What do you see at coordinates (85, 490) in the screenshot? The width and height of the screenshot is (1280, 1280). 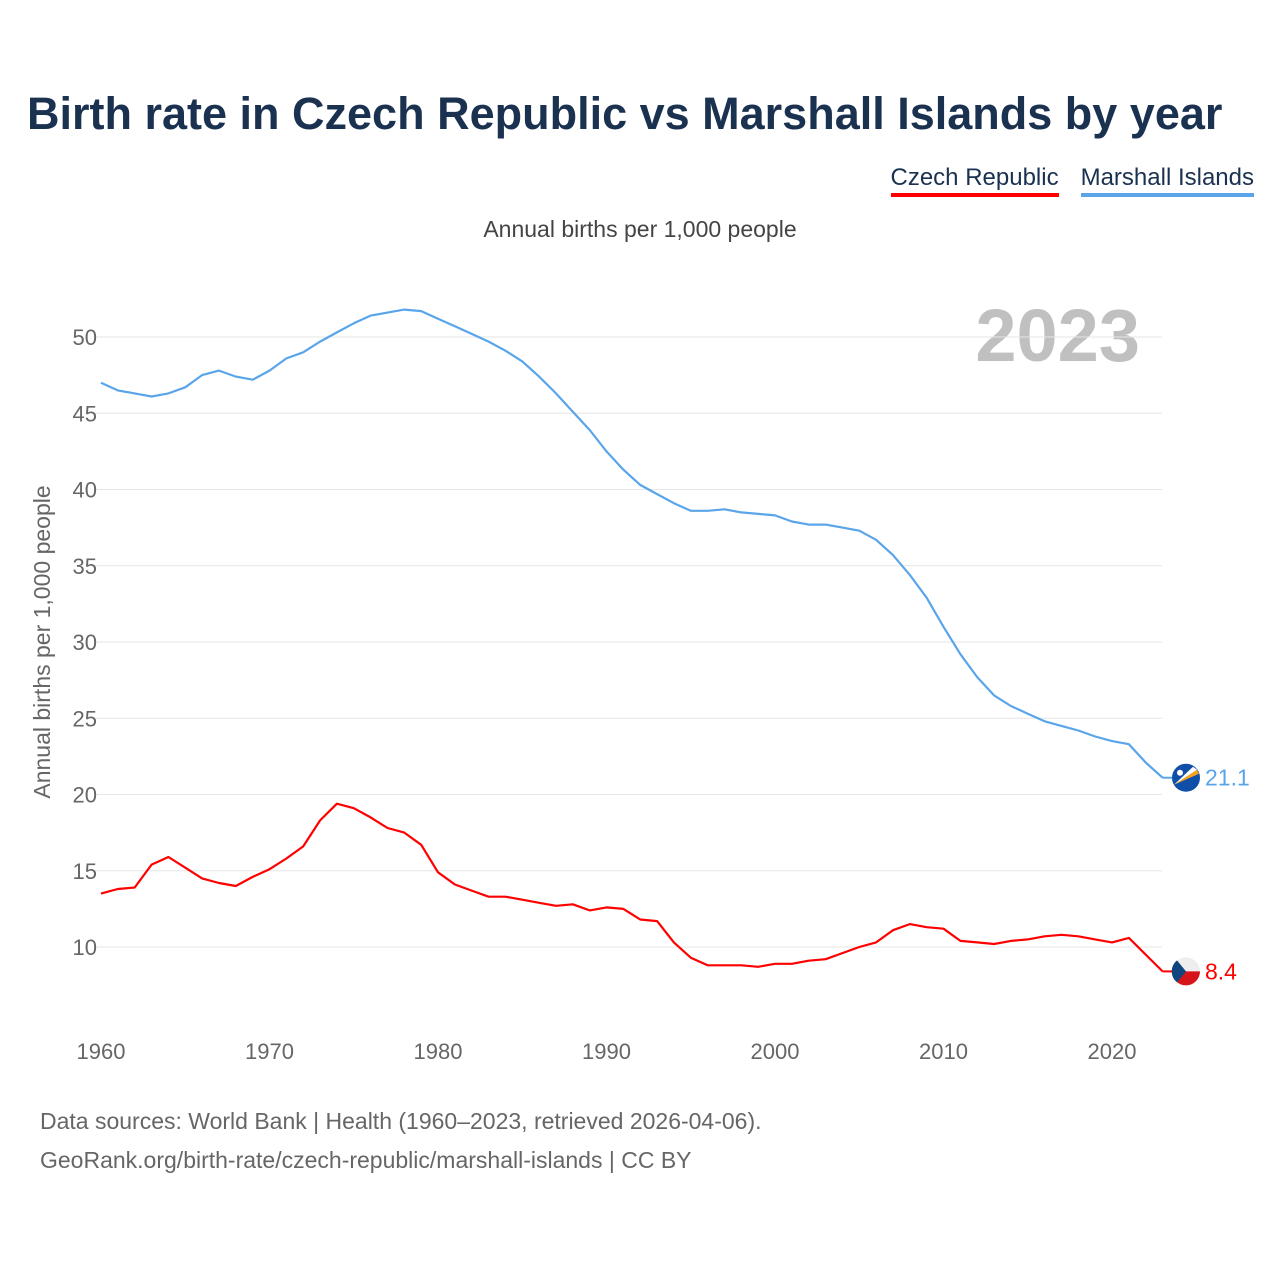 I see `y-tick-label: 40` at bounding box center [85, 490].